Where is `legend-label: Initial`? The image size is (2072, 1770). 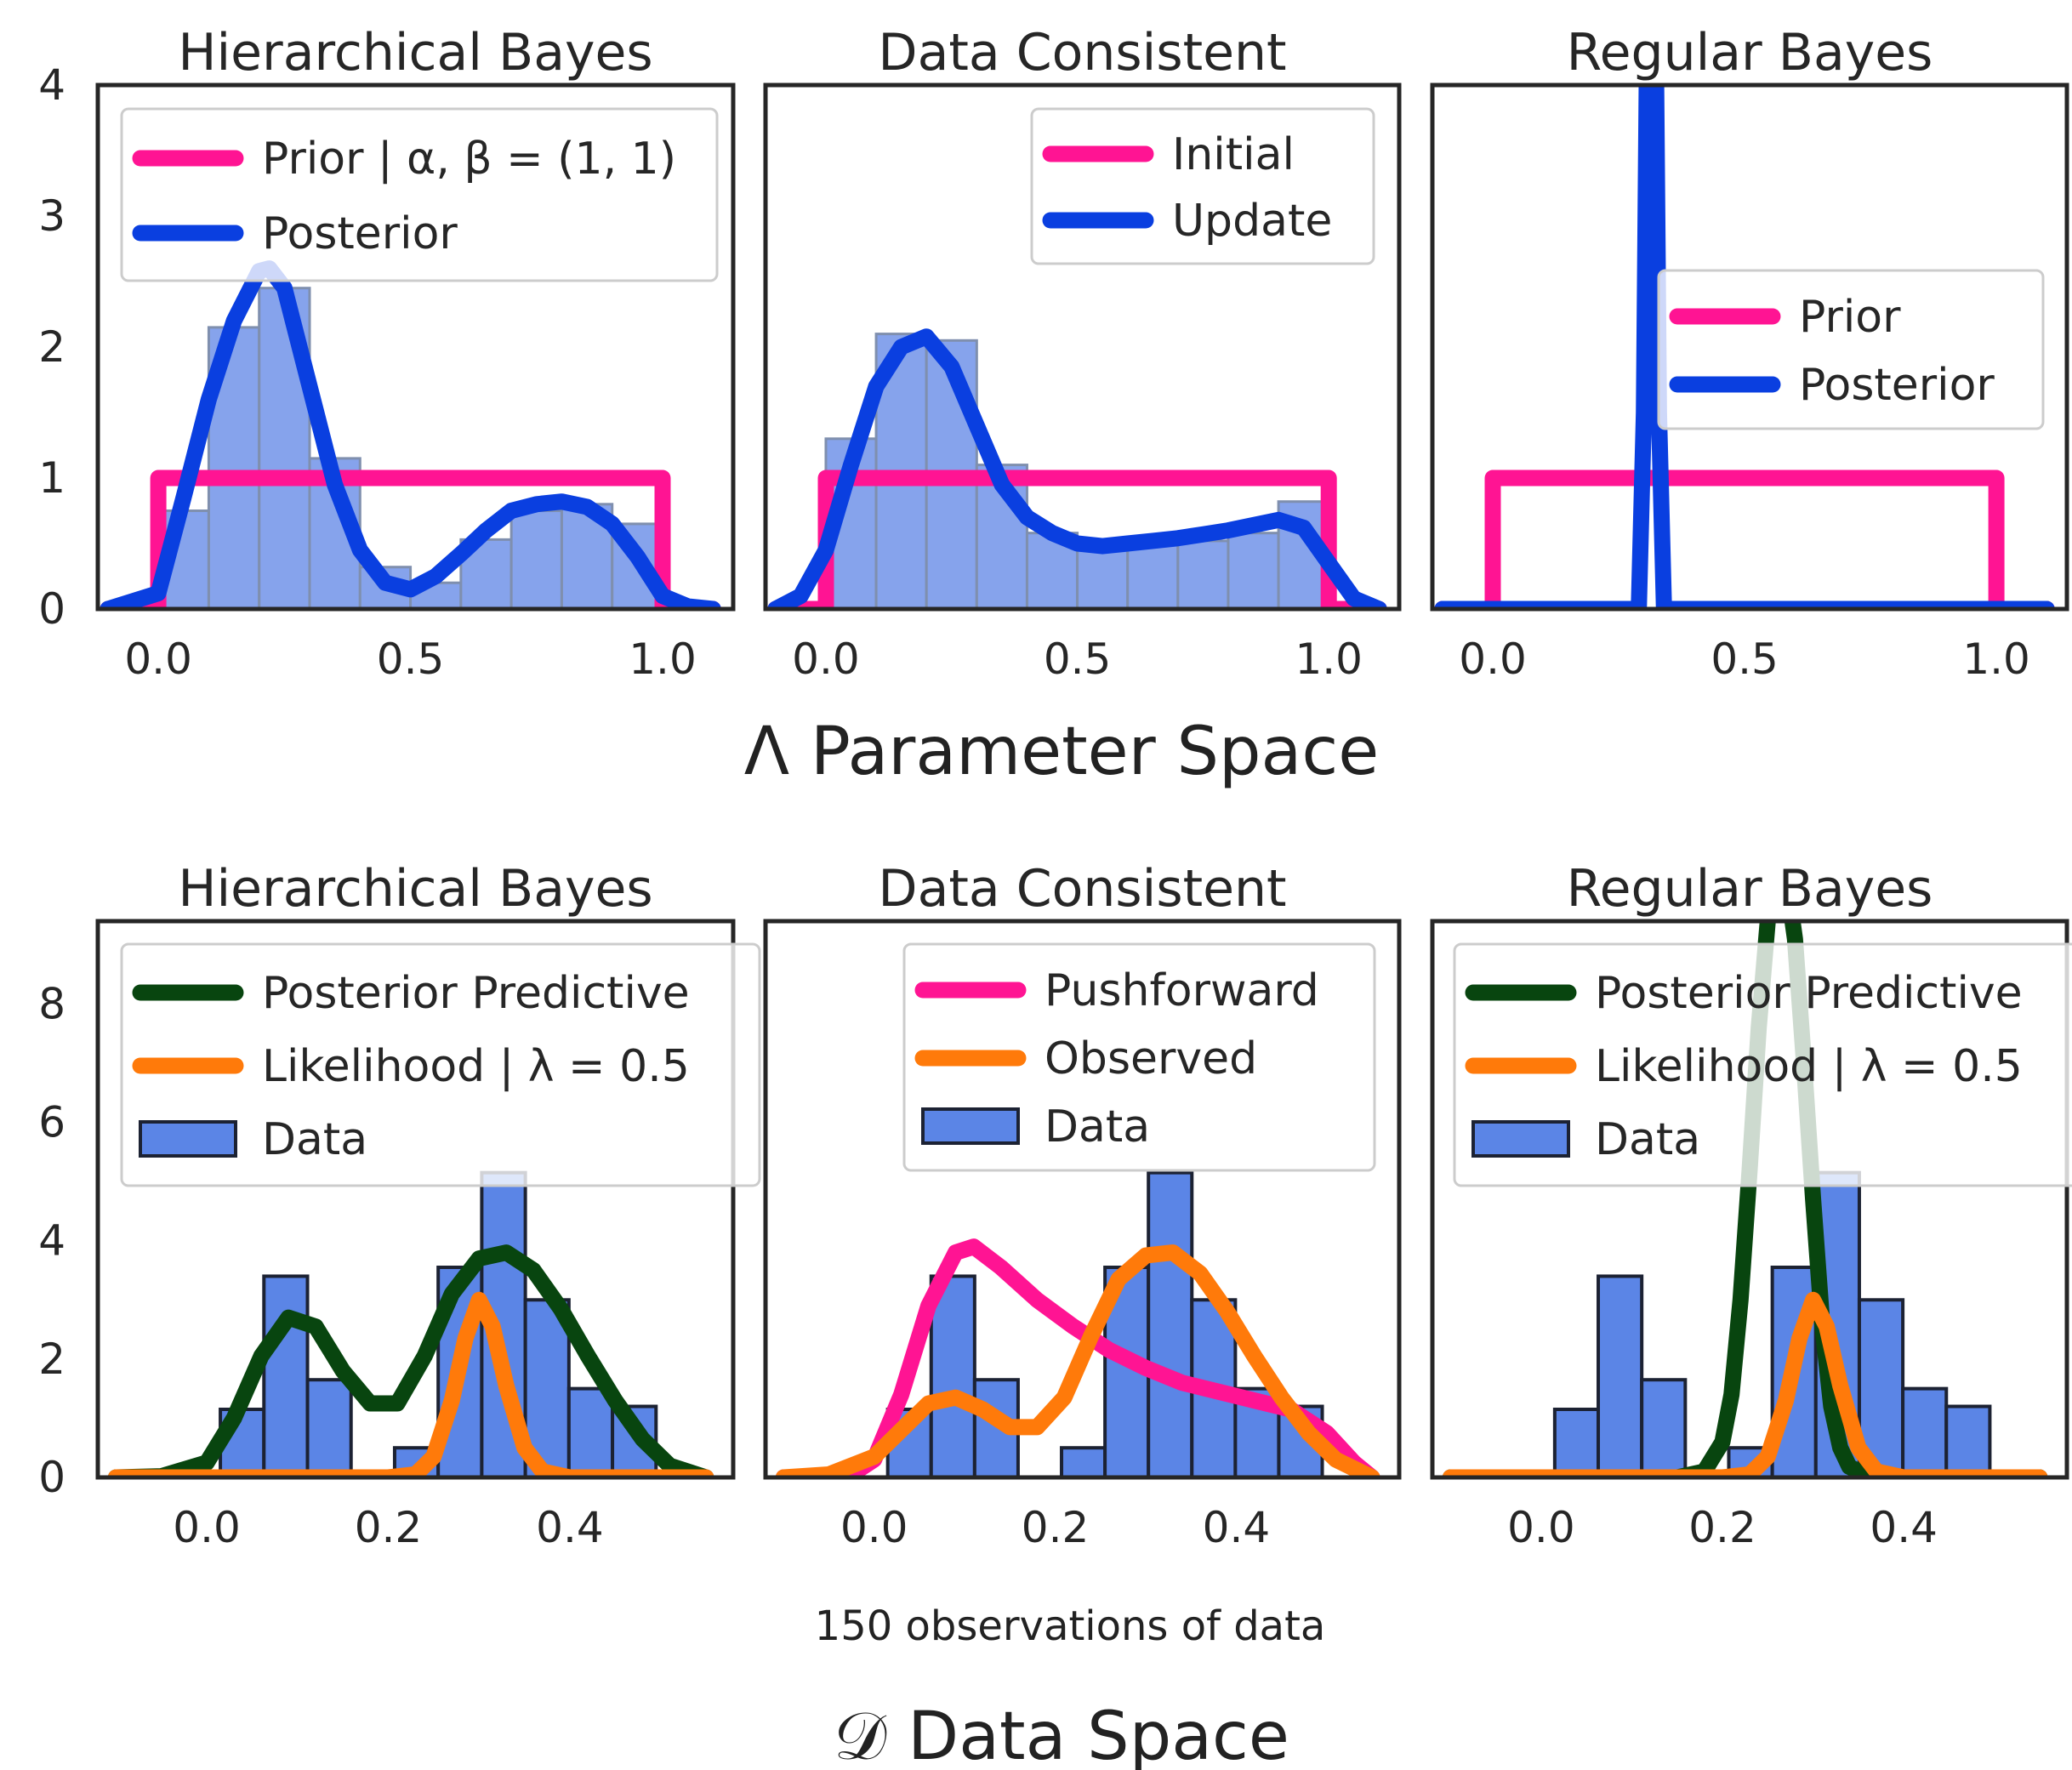
legend-label: Initial is located at coordinates (1233, 155).